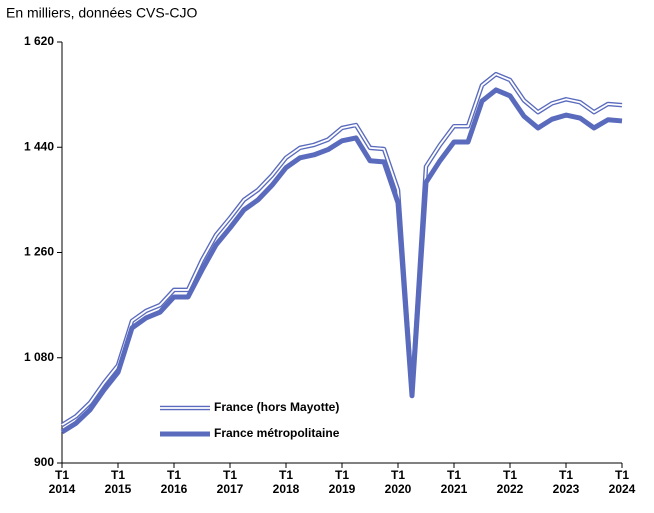 This screenshot has width=654, height=513. Describe the element at coordinates (174, 482) in the screenshot. I see `x-tick-label: T1 2016` at that location.